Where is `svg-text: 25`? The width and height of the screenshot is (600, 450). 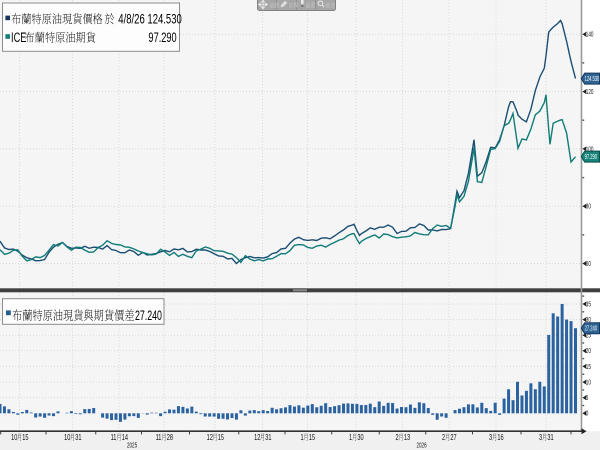 svg-text: 25 is located at coordinates (589, 336).